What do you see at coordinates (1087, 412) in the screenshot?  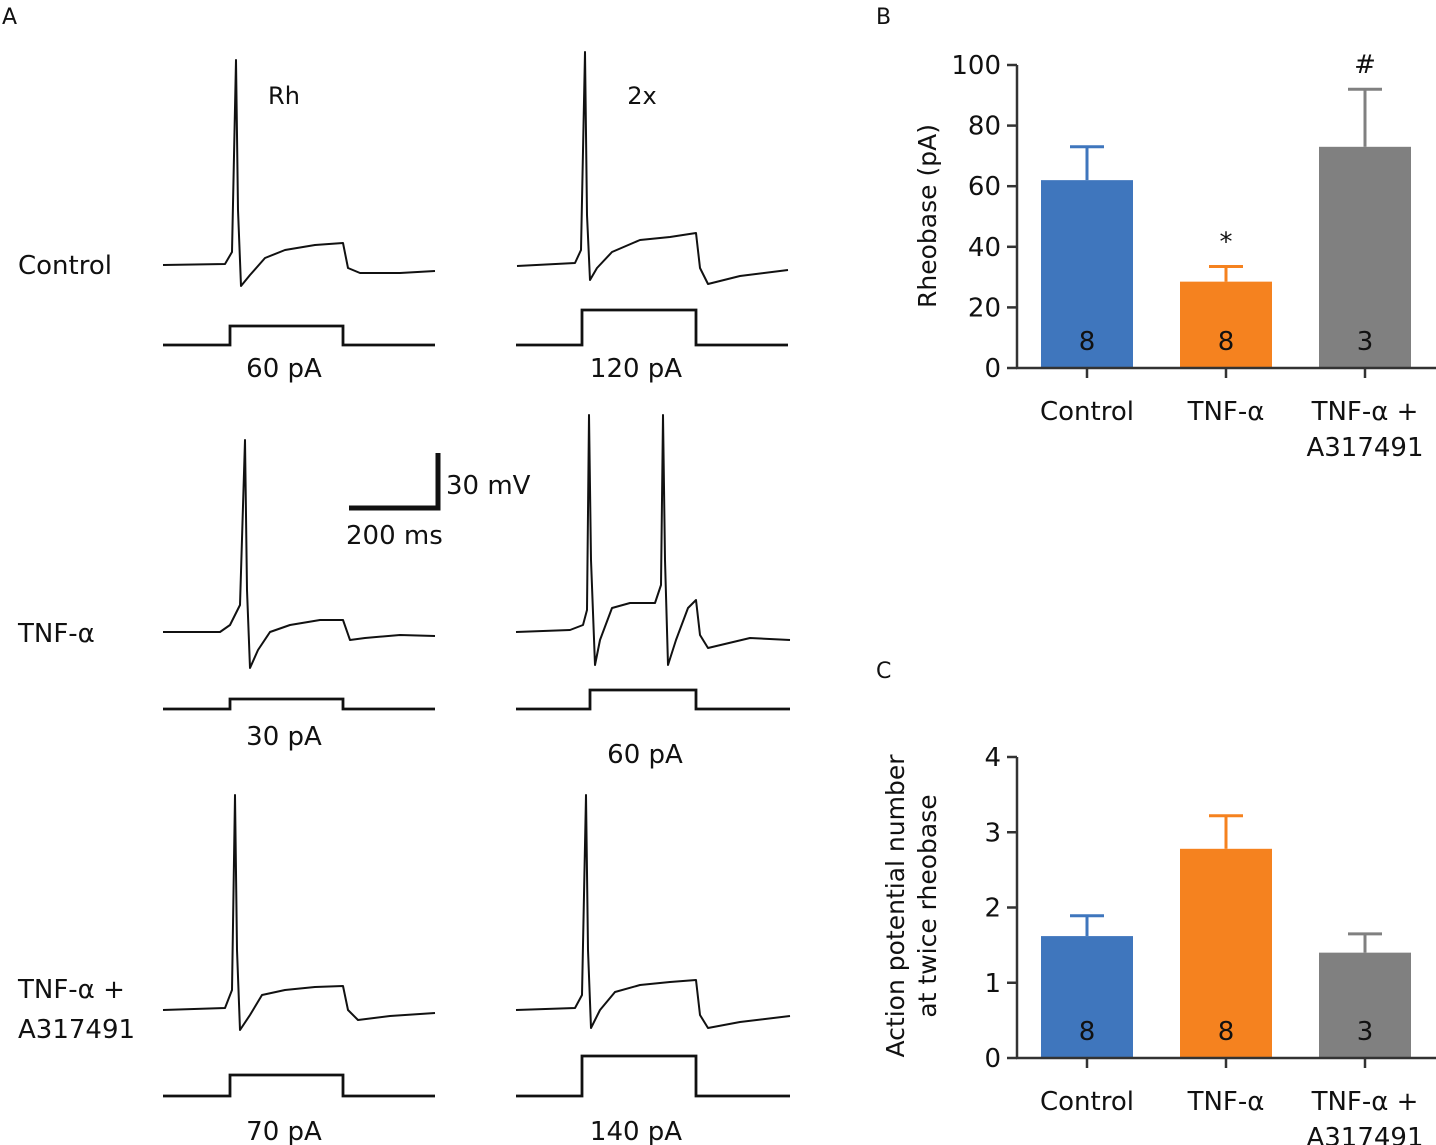 I see `category-label-b-0-0: Control` at bounding box center [1087, 412].